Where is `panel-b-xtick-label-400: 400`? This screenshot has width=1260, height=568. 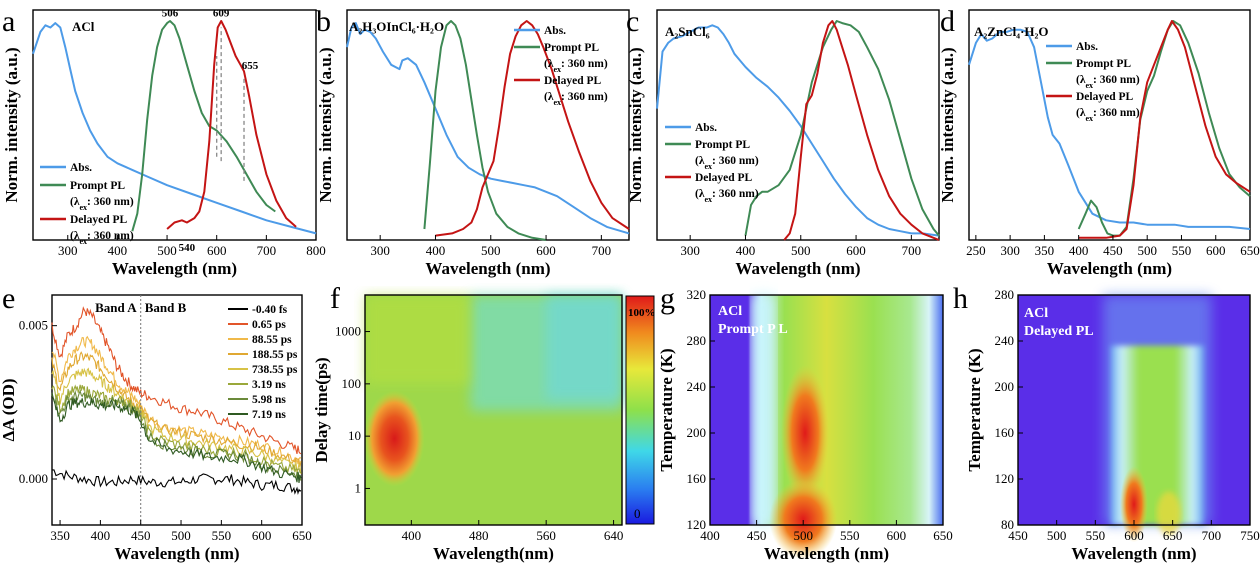
panel-b-xtick-label-400: 400 is located at coordinates (436, 250).